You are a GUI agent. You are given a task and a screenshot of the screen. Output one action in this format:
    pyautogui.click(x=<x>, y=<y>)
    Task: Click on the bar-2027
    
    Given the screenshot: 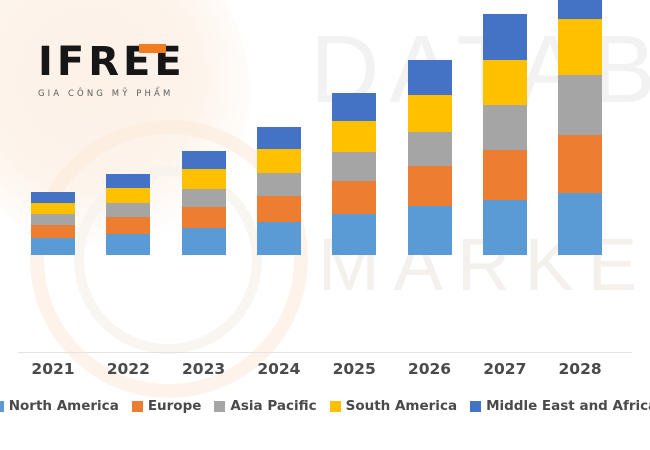 What is the action you would take?
    pyautogui.click(x=504, y=134)
    